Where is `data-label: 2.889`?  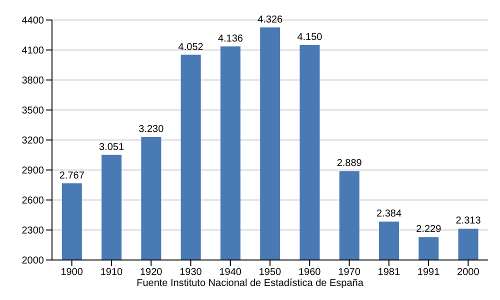 data-label: 2.889 is located at coordinates (349, 164).